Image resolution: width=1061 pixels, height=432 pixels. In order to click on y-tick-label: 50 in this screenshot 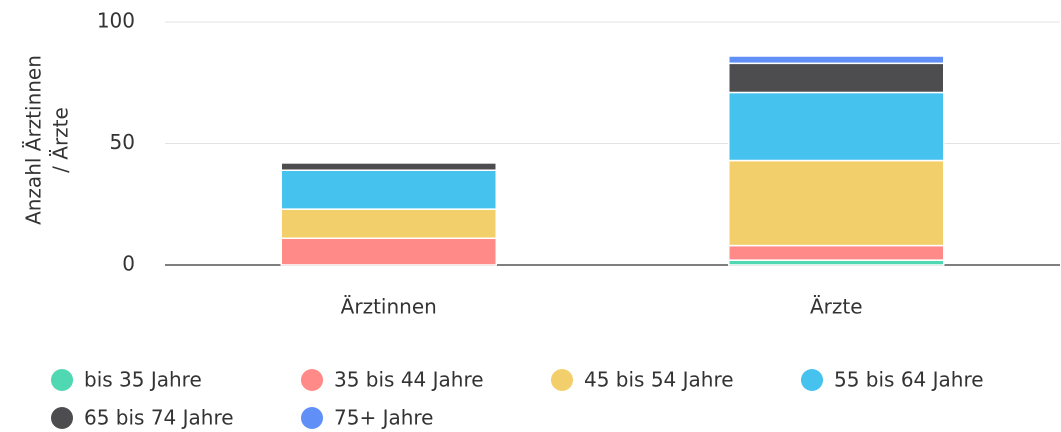, I will do `click(122, 142)`.